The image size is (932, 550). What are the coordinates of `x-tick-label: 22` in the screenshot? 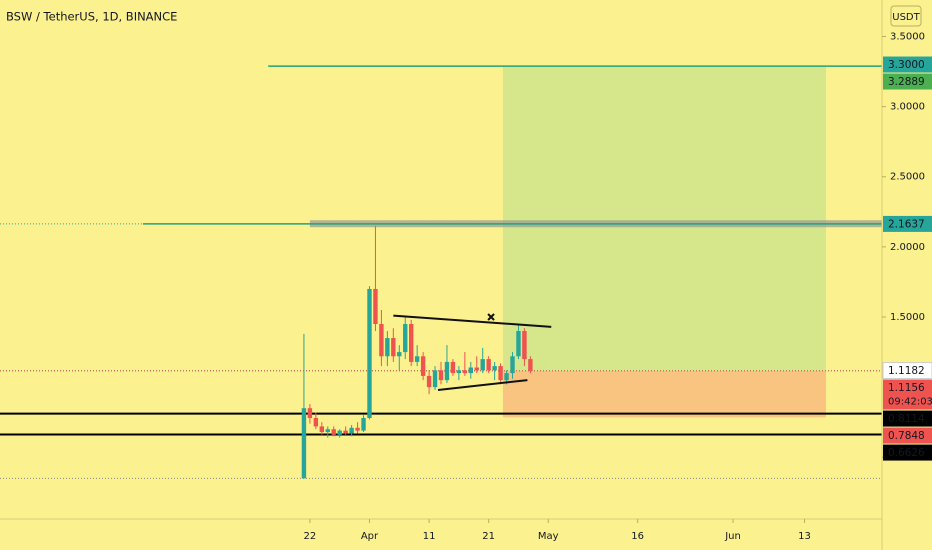 It's located at (310, 536).